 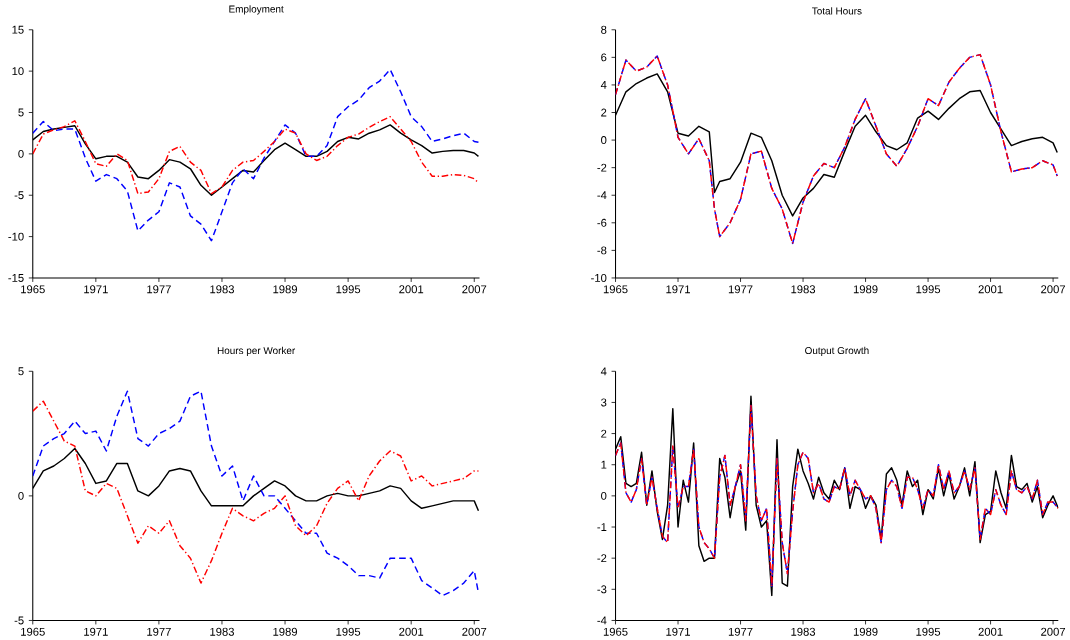 What do you see at coordinates (16, 277) in the screenshot?
I see `y-tick-label: -15` at bounding box center [16, 277].